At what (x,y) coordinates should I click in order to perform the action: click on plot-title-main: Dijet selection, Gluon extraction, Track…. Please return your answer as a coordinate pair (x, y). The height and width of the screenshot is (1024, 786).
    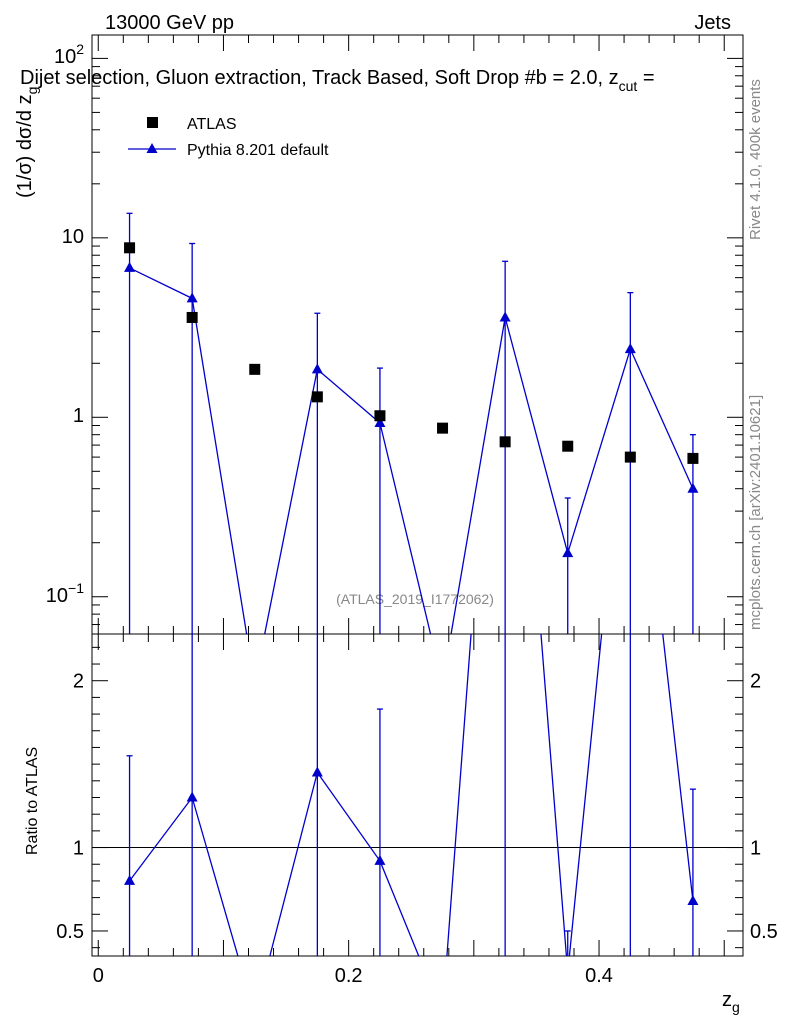
    Looking at the image, I should click on (319, 78).